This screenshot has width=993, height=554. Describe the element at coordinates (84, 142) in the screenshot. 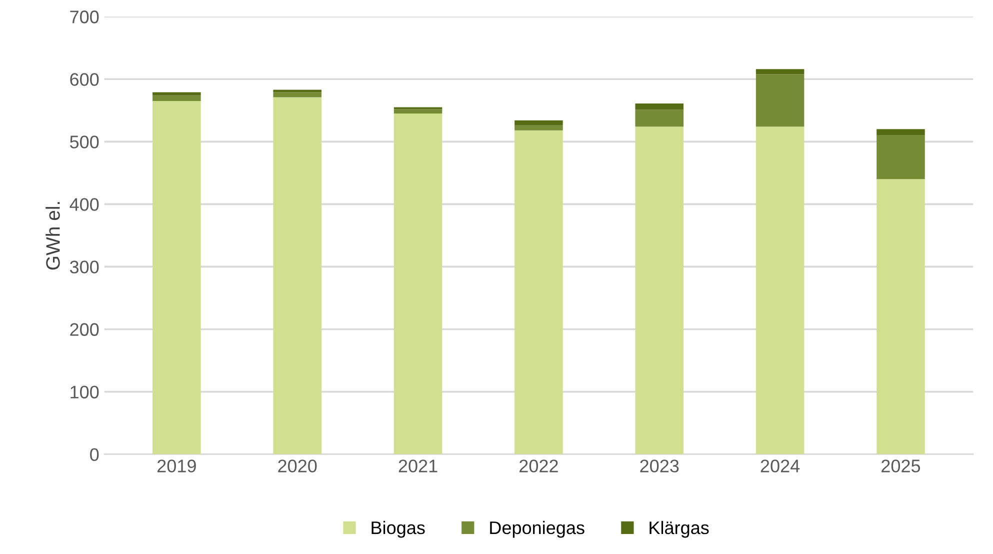

I see `y-tick-label: 500` at that location.